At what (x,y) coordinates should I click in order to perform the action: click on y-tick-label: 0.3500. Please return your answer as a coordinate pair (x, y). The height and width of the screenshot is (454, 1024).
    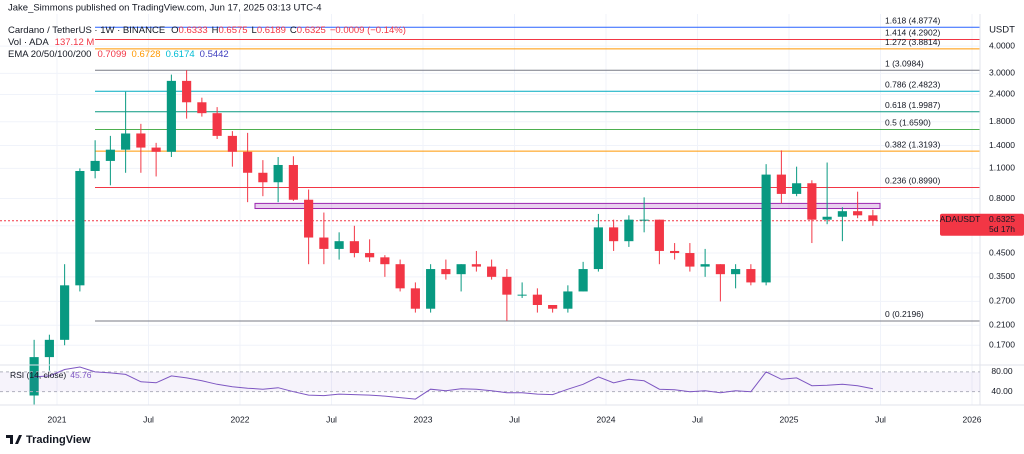
    Looking at the image, I should click on (1002, 276).